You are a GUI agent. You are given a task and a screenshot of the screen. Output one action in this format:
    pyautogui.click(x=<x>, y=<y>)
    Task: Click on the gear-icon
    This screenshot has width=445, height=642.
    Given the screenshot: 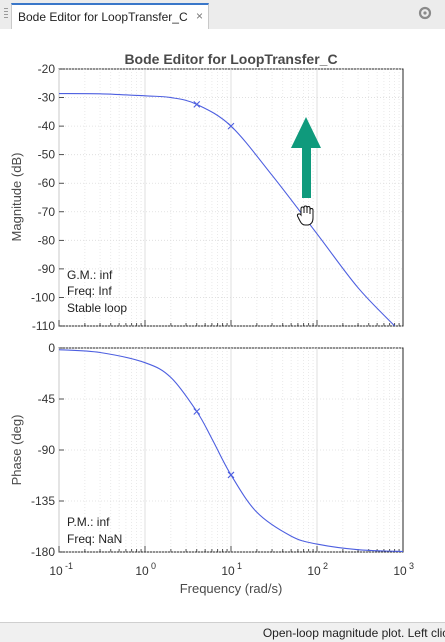 What is the action you would take?
    pyautogui.click(x=425, y=13)
    